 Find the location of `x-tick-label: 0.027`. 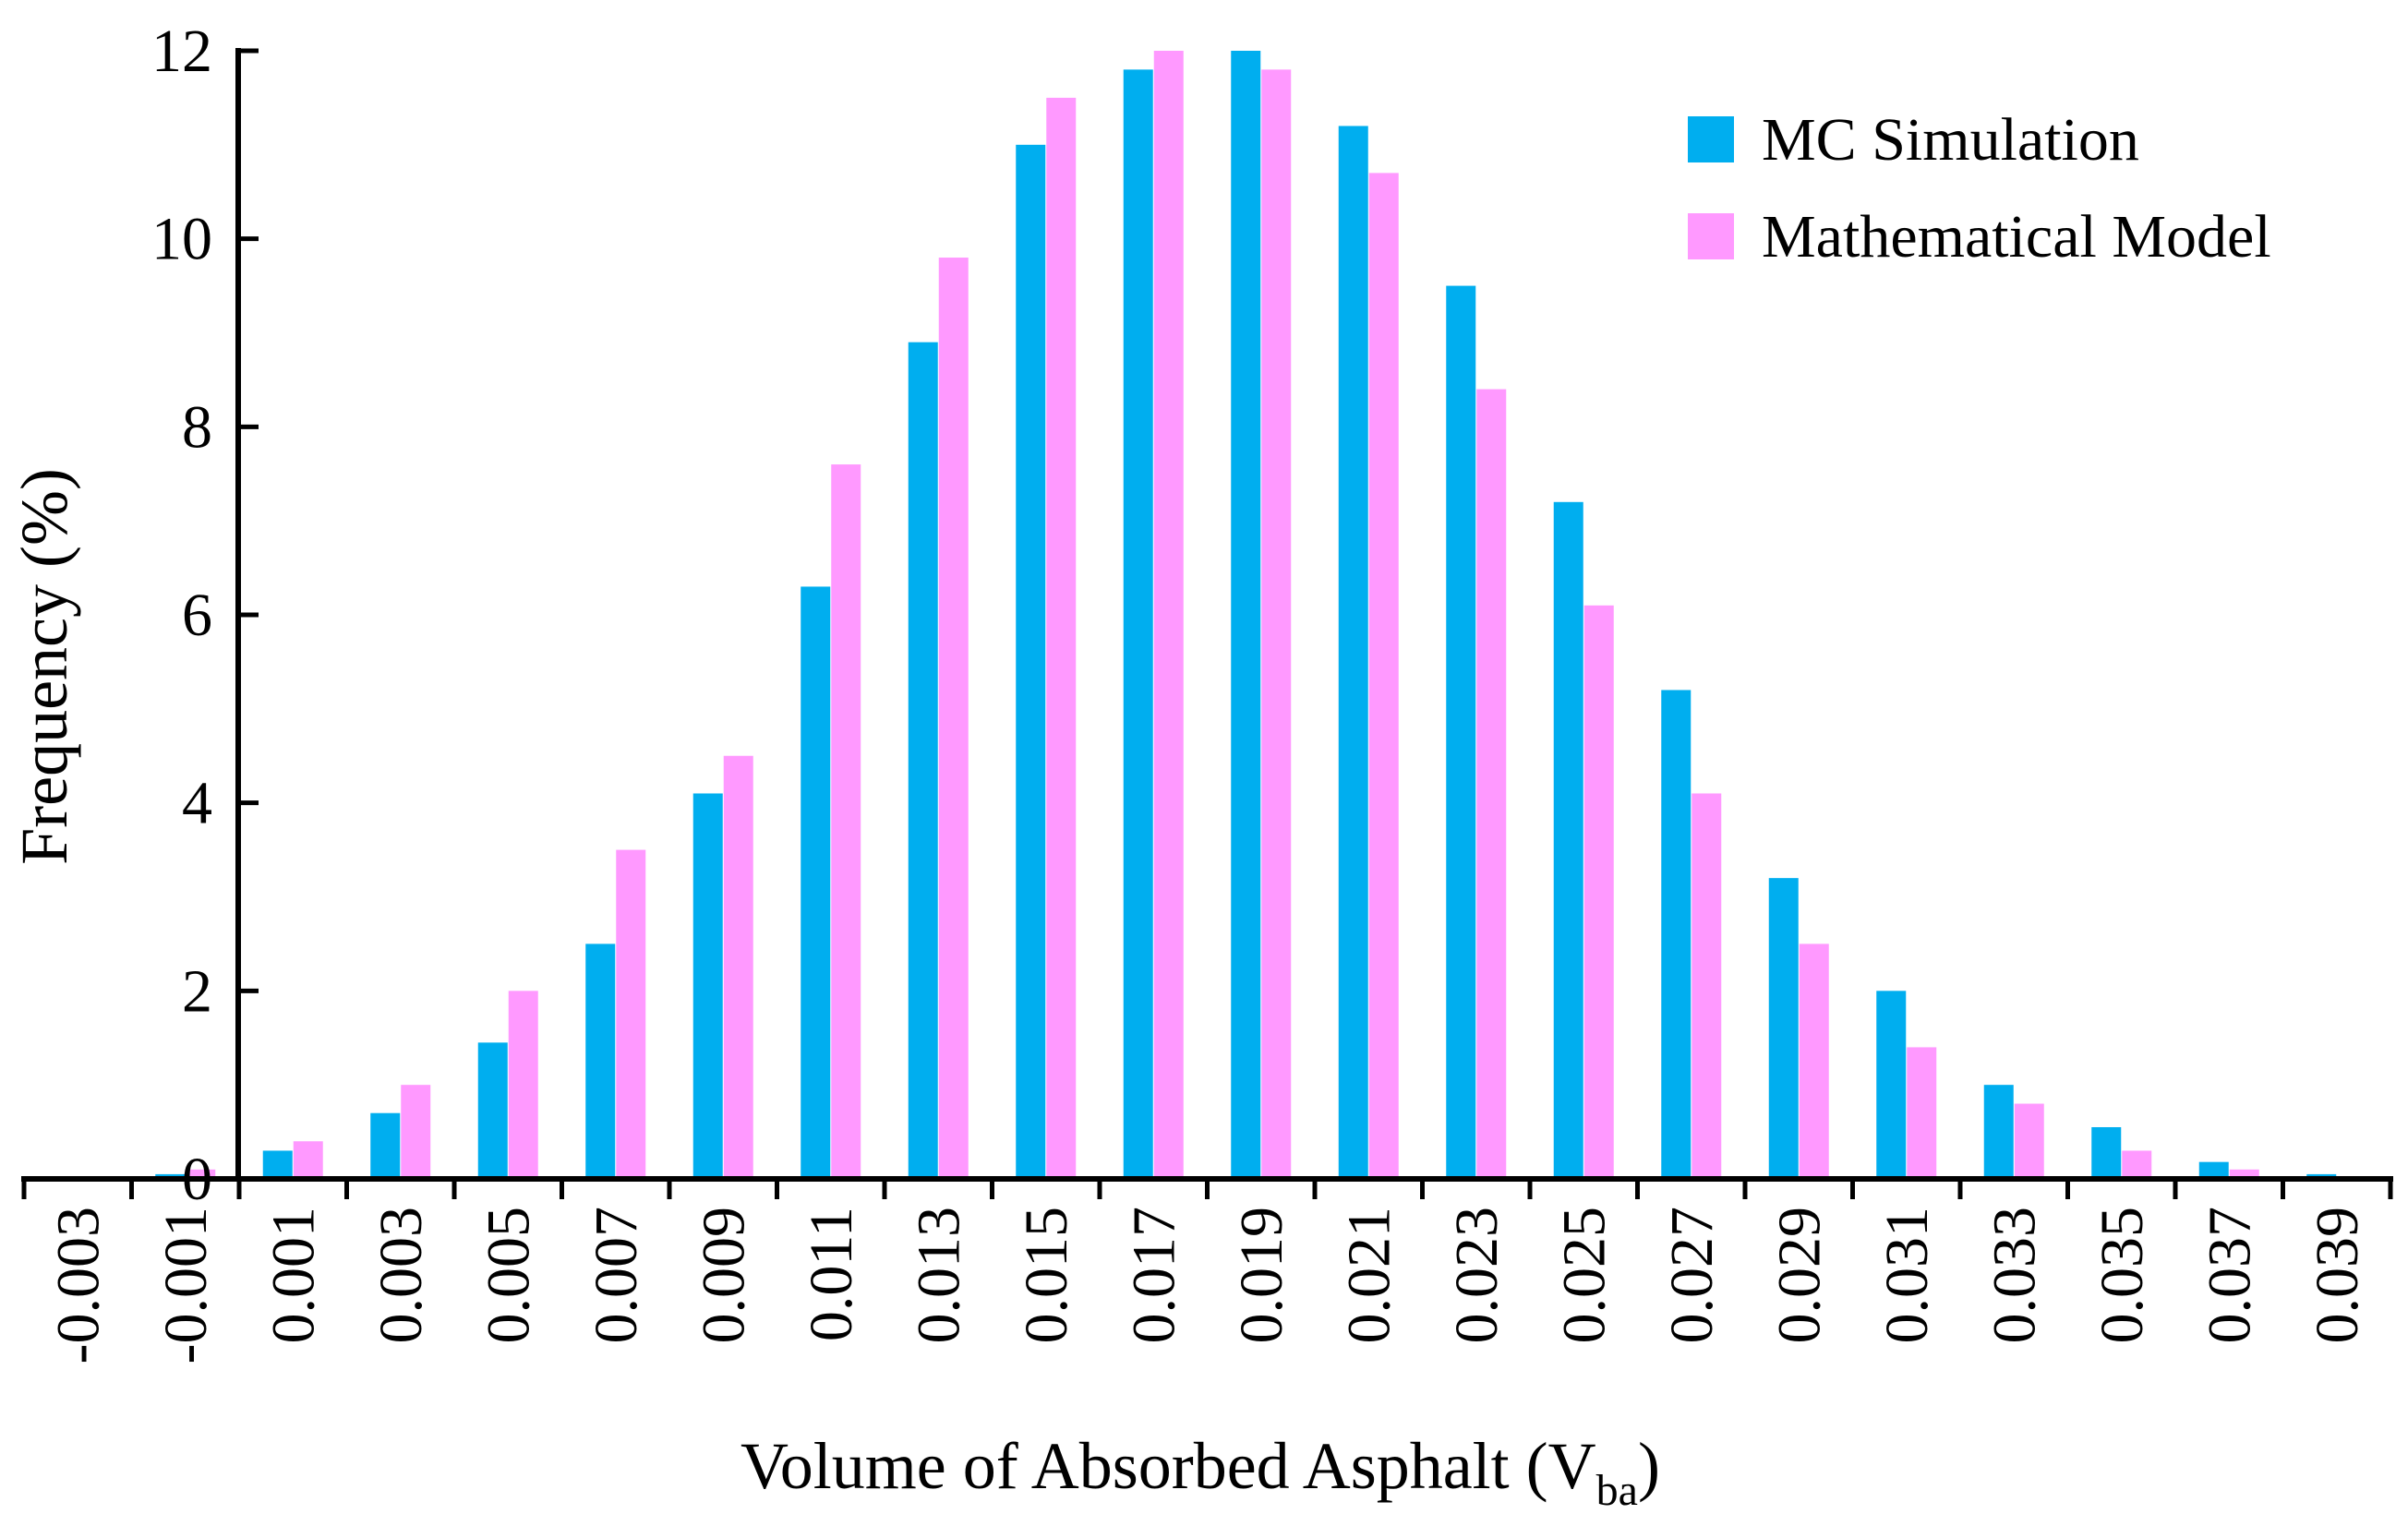

x-tick-label: 0.027 is located at coordinates (1692, 1275).